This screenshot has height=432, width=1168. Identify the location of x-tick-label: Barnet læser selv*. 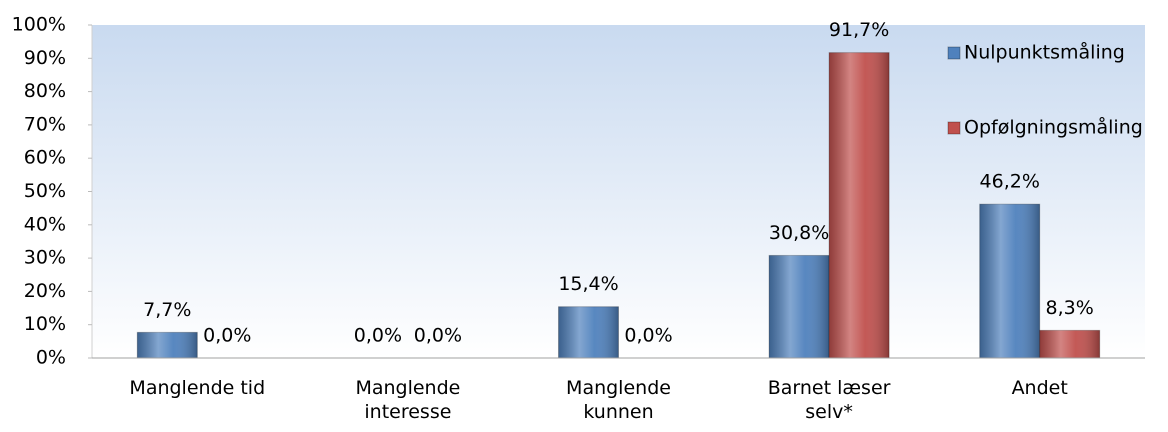
(829, 400).